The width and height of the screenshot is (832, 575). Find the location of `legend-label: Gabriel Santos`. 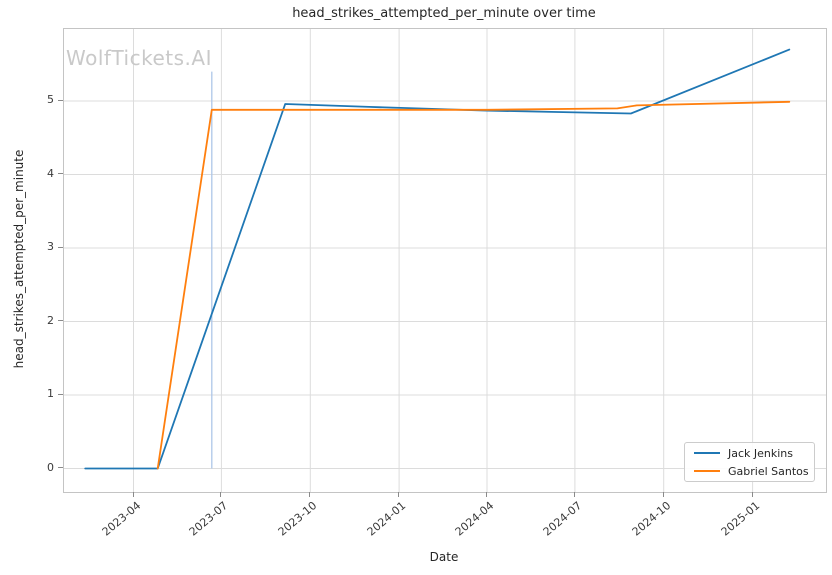

legend-label: Gabriel Santos is located at coordinates (768, 471).